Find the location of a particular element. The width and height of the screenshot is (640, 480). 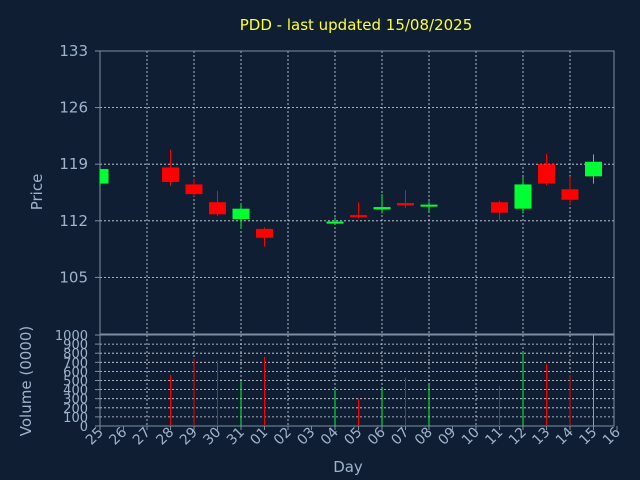

price-tick-label: 133 is located at coordinates (73, 51).